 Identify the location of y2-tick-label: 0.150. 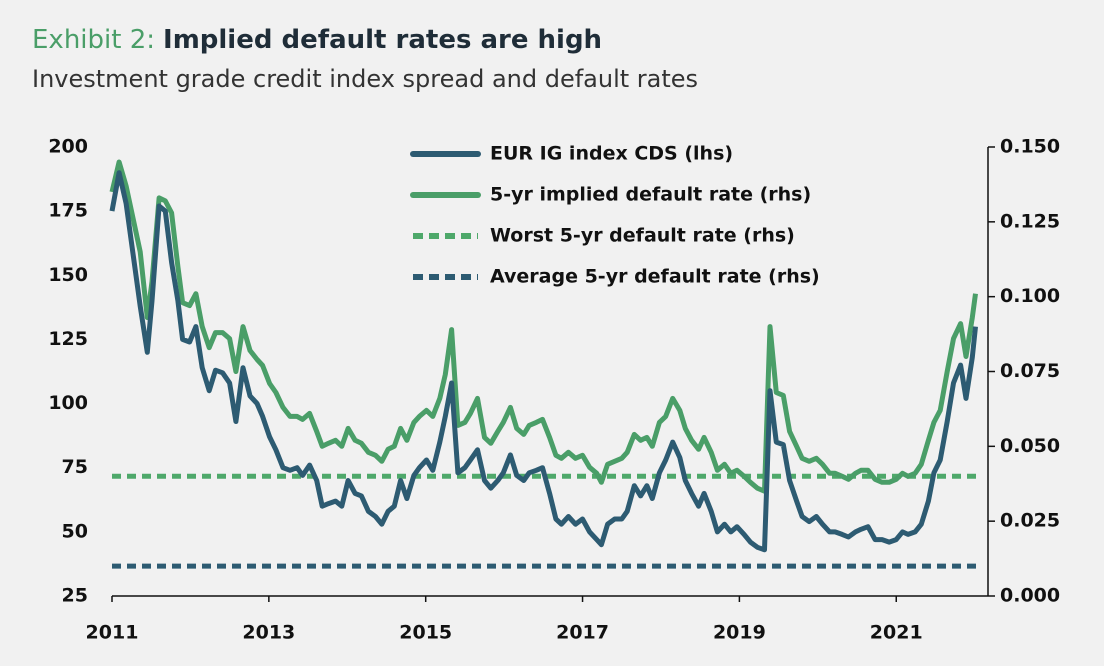
(1030, 147).